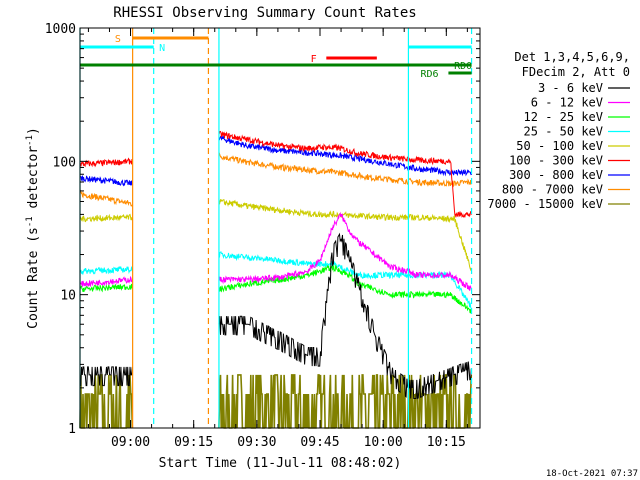  What do you see at coordinates (345, 170) in the screenshot?
I see `series-line-800-7000-seg1` at bounding box center [345, 170].